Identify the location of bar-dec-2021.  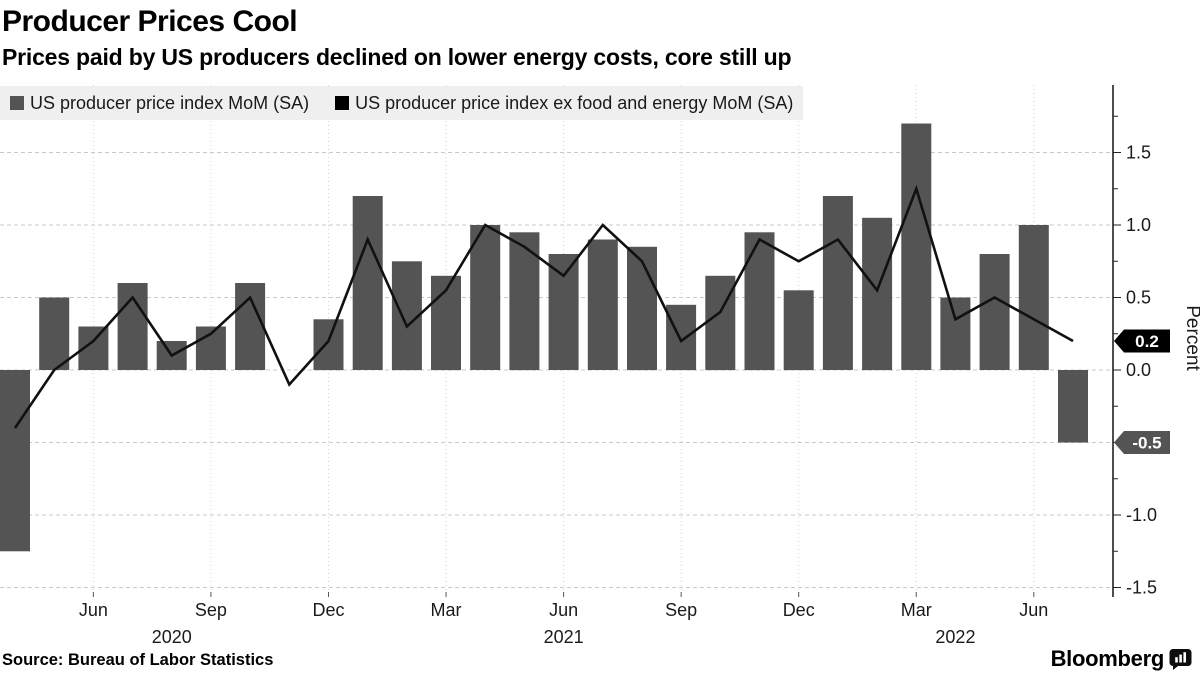
(798, 330).